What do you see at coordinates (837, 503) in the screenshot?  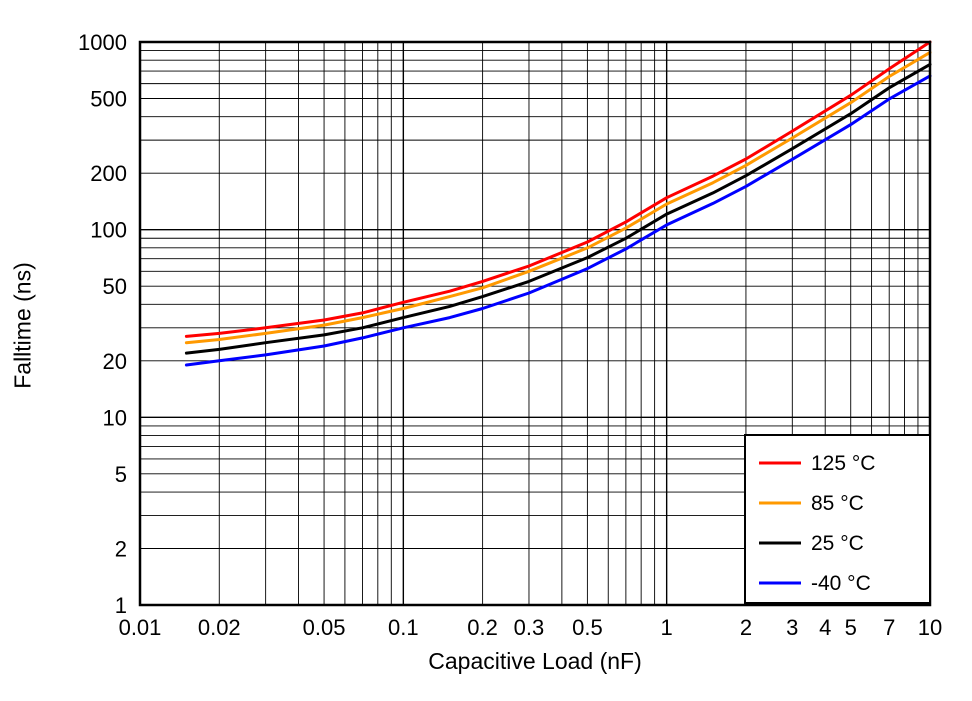 I see `legend-label: 85 °C` at bounding box center [837, 503].